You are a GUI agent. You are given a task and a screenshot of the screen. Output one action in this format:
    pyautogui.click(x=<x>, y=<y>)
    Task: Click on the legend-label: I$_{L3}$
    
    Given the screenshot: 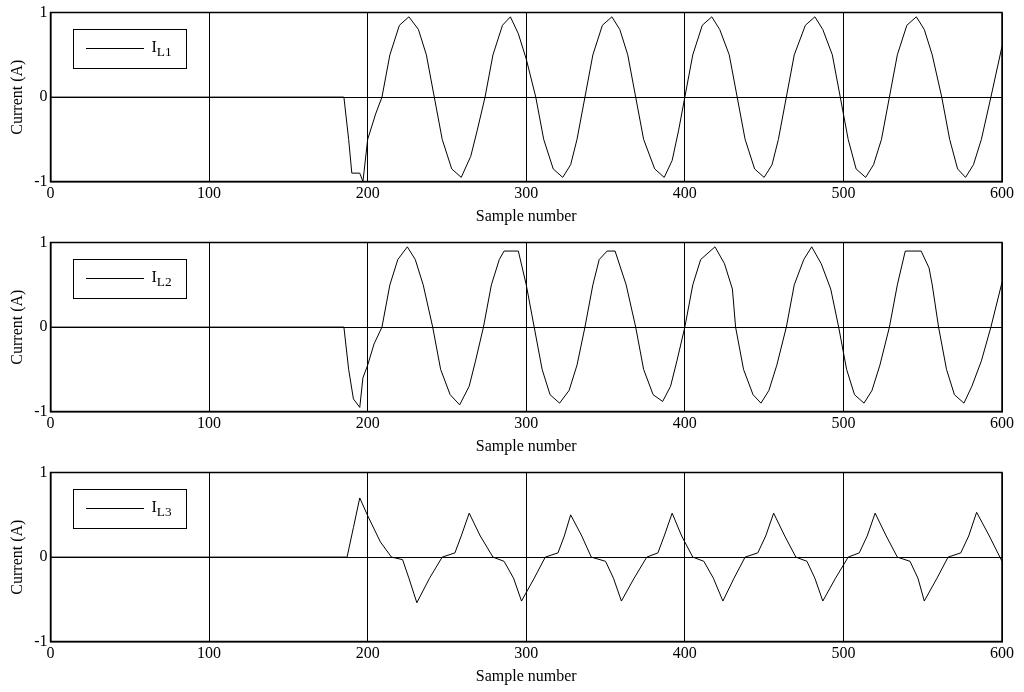 What is the action you would take?
    pyautogui.click(x=161, y=508)
    